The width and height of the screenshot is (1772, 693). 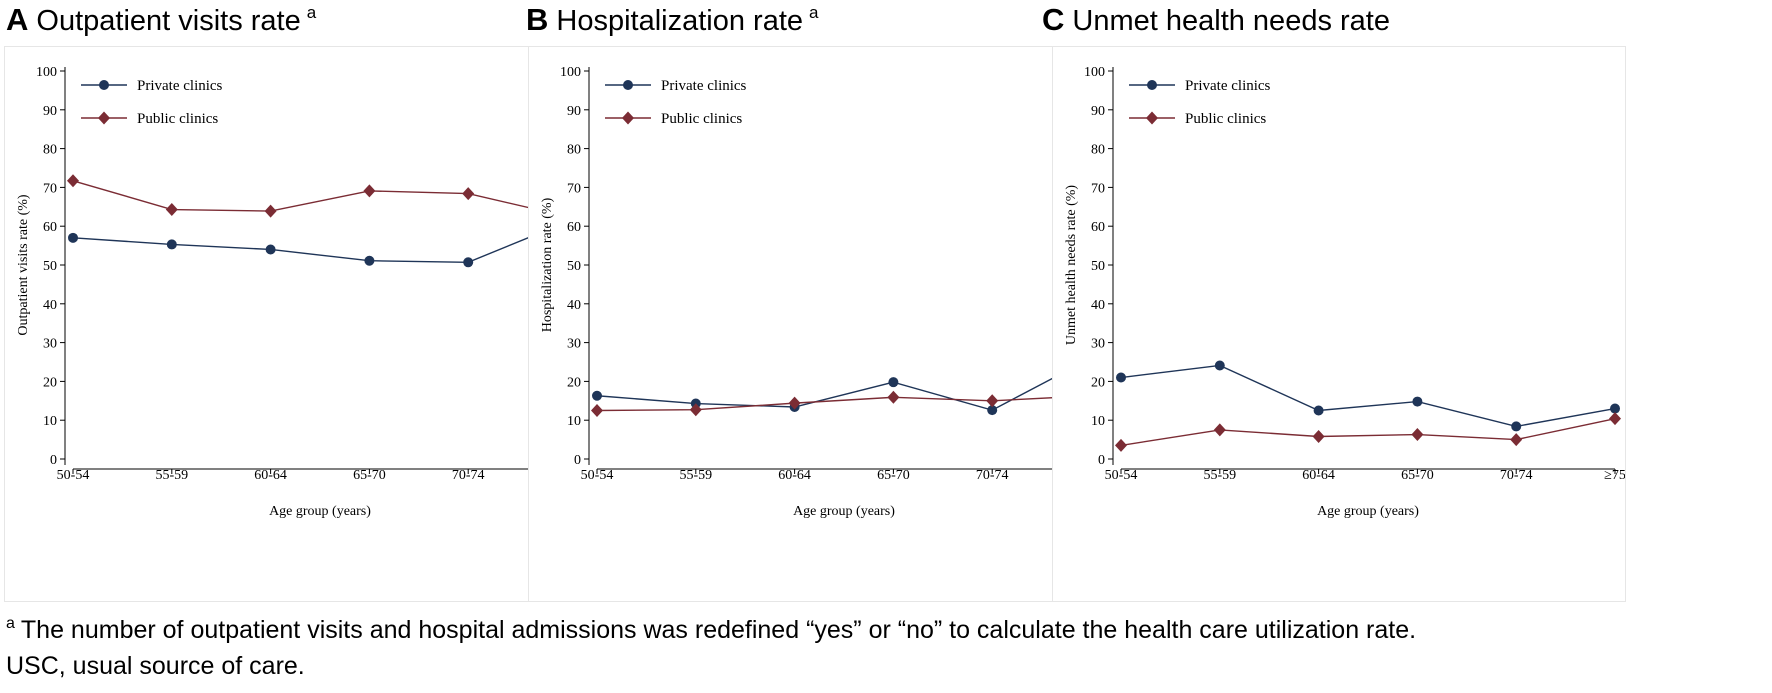 I want to click on y-axis-title: Hospitalization rate (%), so click(x=547, y=264).